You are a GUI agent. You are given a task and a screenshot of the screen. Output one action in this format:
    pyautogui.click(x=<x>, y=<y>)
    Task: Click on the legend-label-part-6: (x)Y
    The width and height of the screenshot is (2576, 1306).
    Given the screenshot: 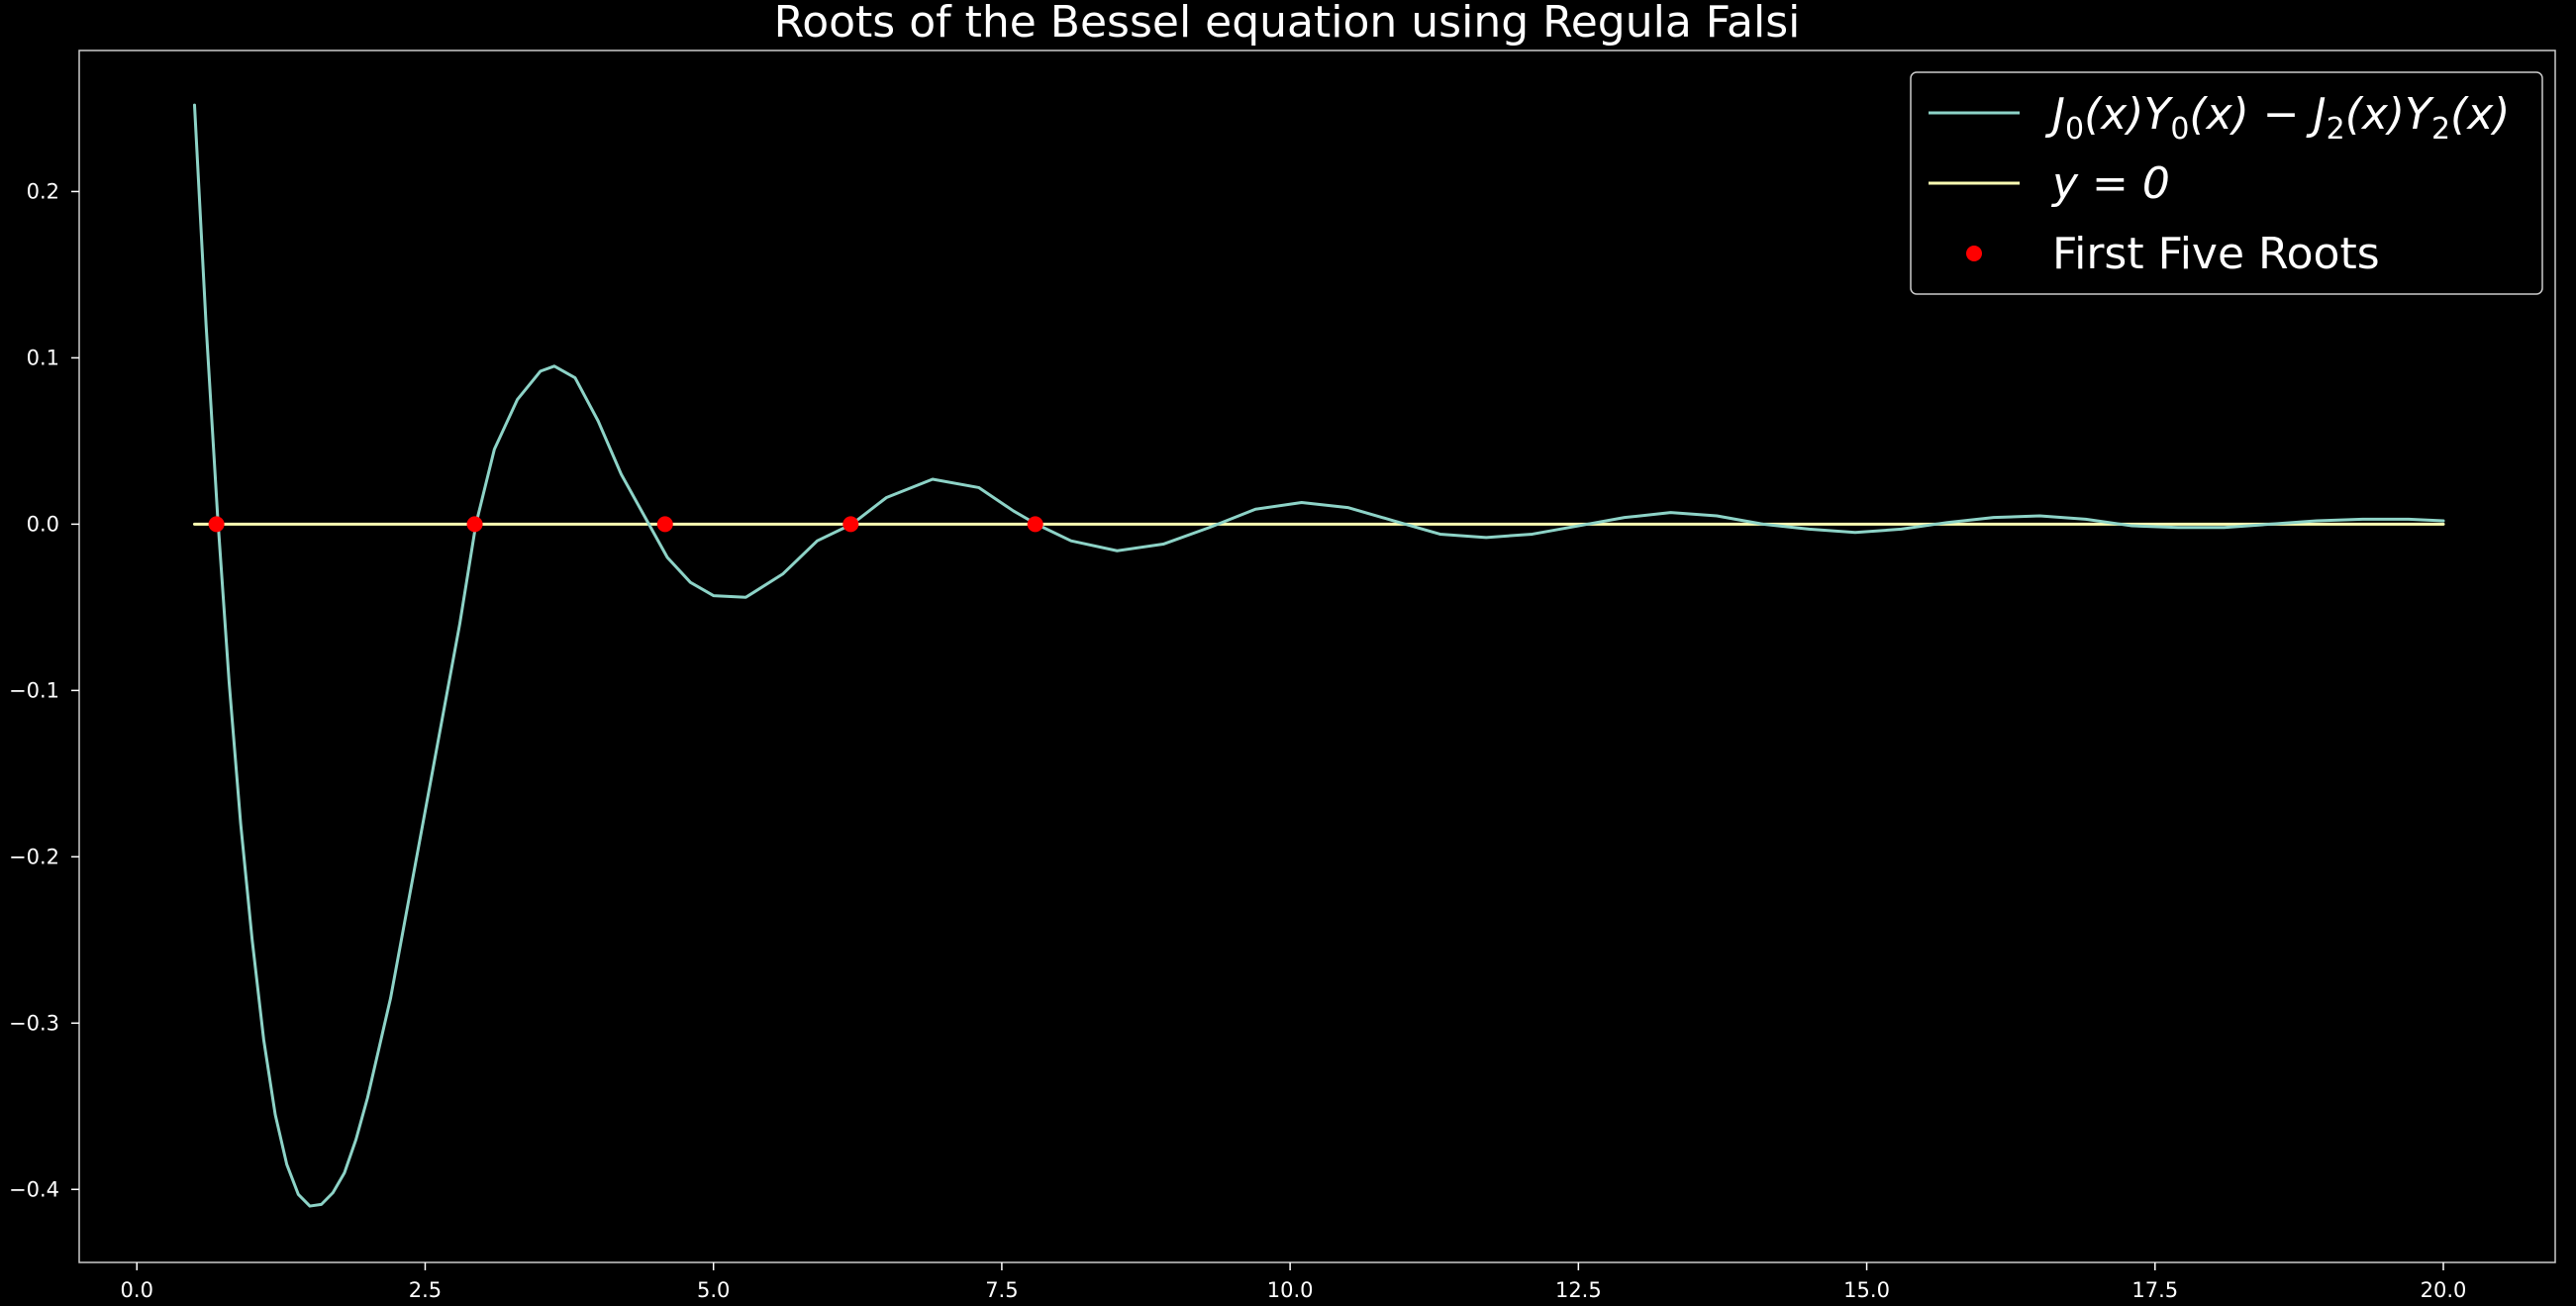 What is the action you would take?
    pyautogui.click(x=2389, y=114)
    